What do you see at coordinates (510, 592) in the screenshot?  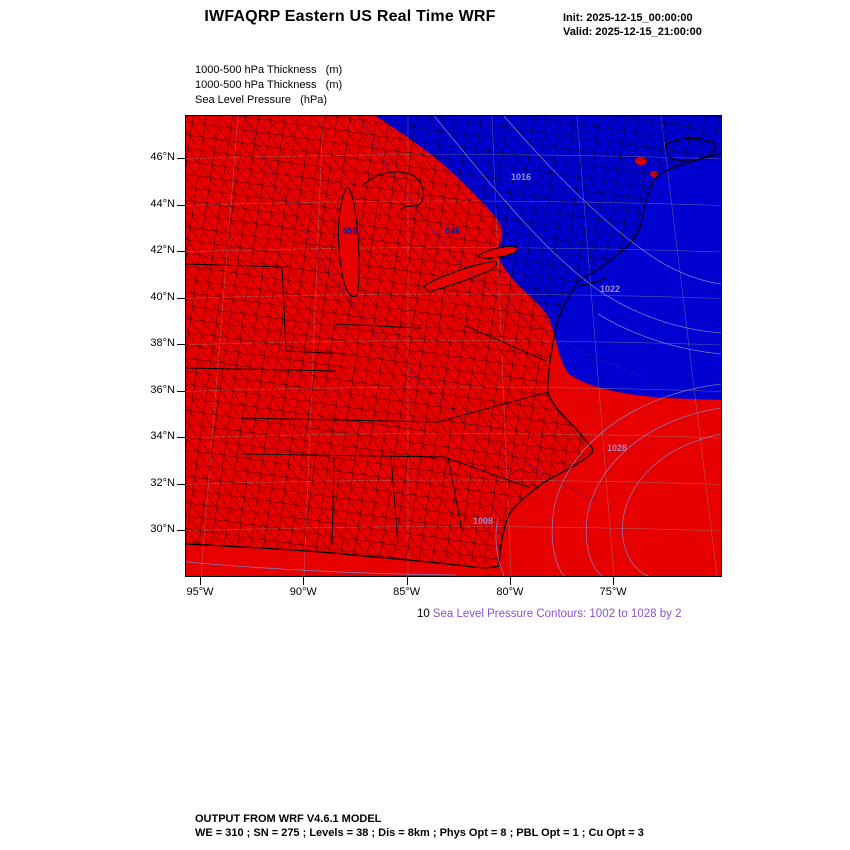 I see `lon-tick-label: 80°W` at bounding box center [510, 592].